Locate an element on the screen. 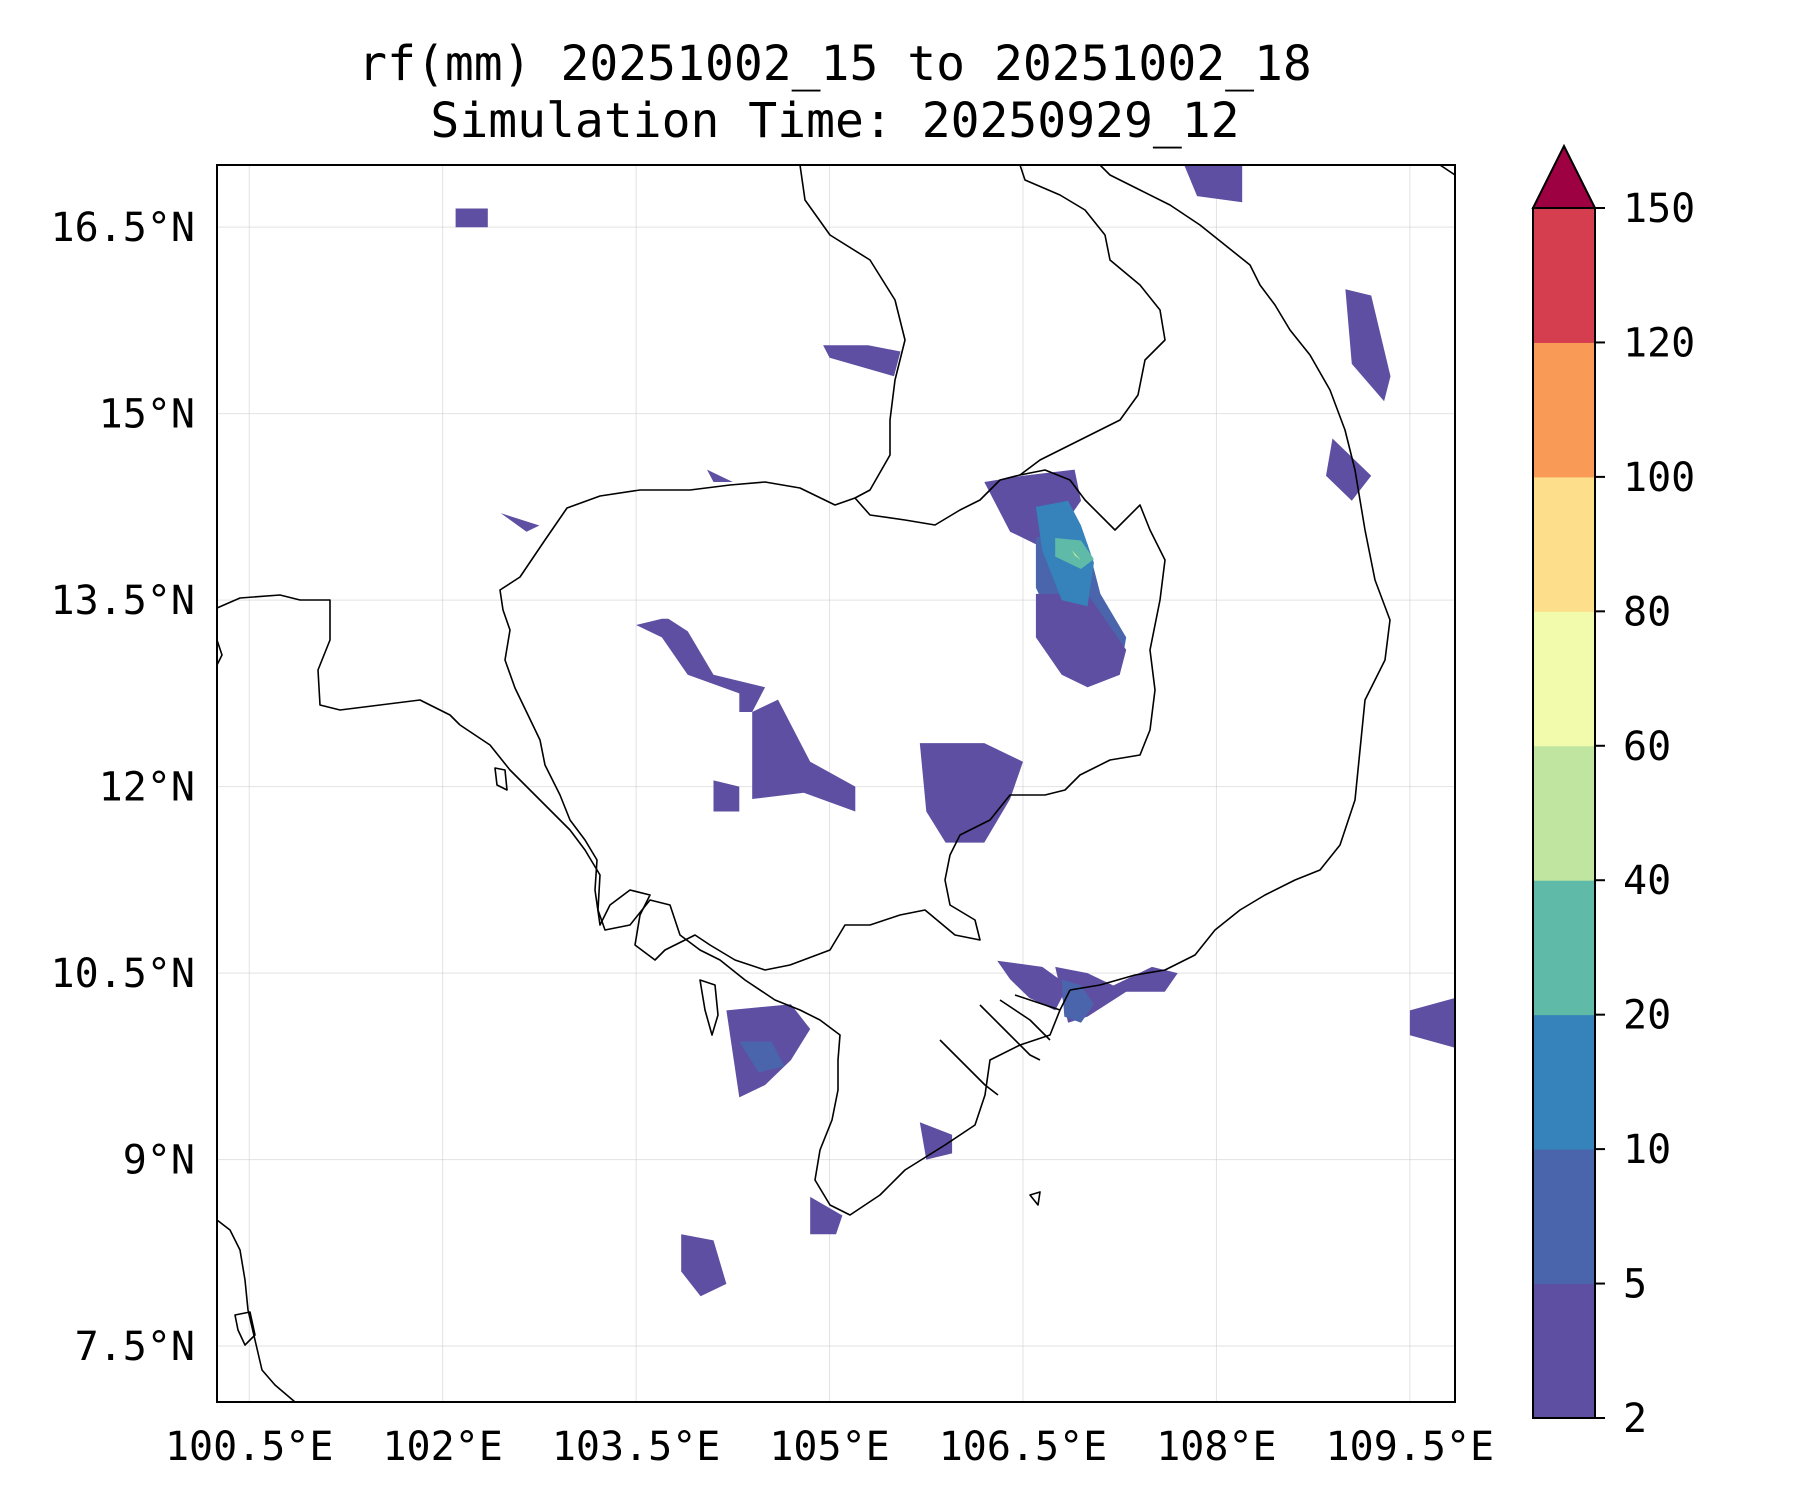  colorbar-tick-label: 40 is located at coordinates (1647, 881).